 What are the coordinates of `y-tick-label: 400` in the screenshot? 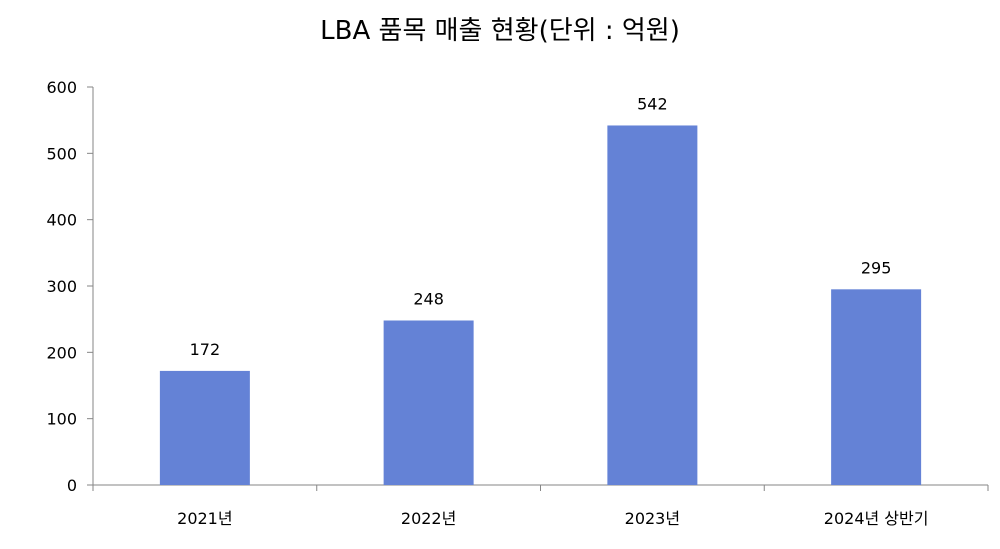 It's located at (61, 220).